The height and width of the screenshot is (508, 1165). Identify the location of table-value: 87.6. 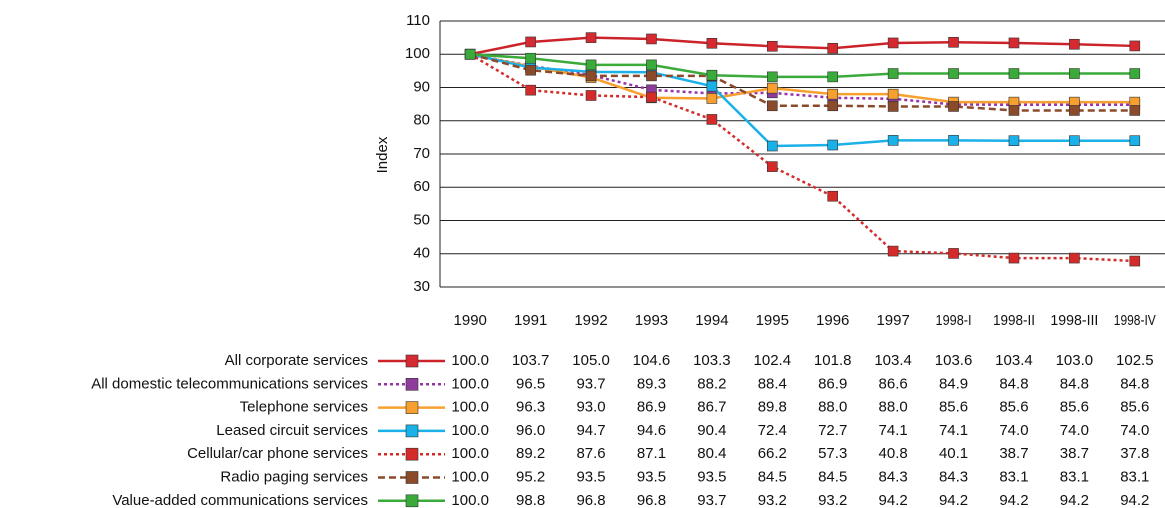
(590, 453).